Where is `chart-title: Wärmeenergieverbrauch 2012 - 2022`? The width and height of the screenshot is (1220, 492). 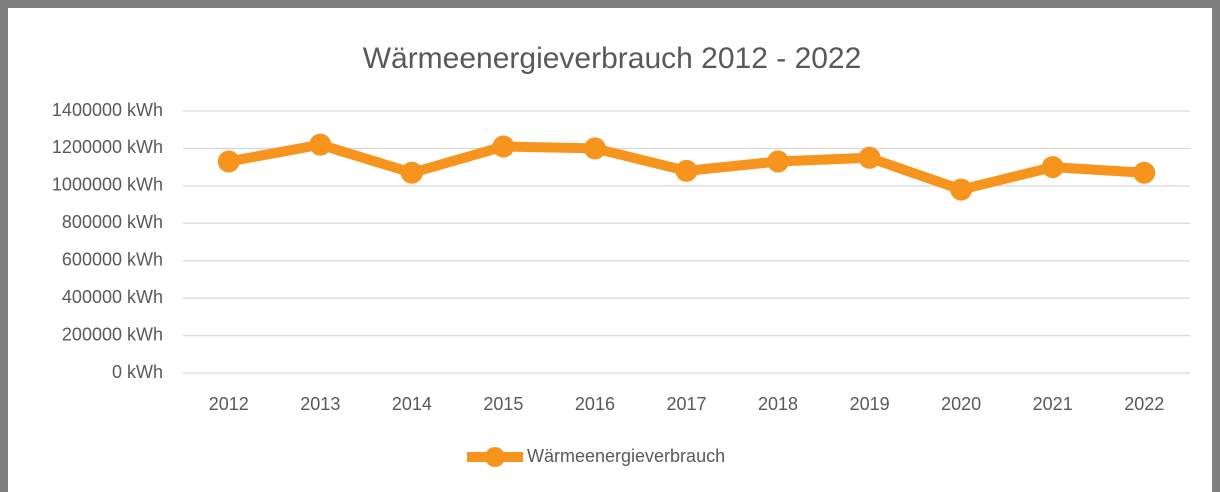 chart-title: Wärmeenergieverbrauch 2012 - 2022 is located at coordinates (612, 58).